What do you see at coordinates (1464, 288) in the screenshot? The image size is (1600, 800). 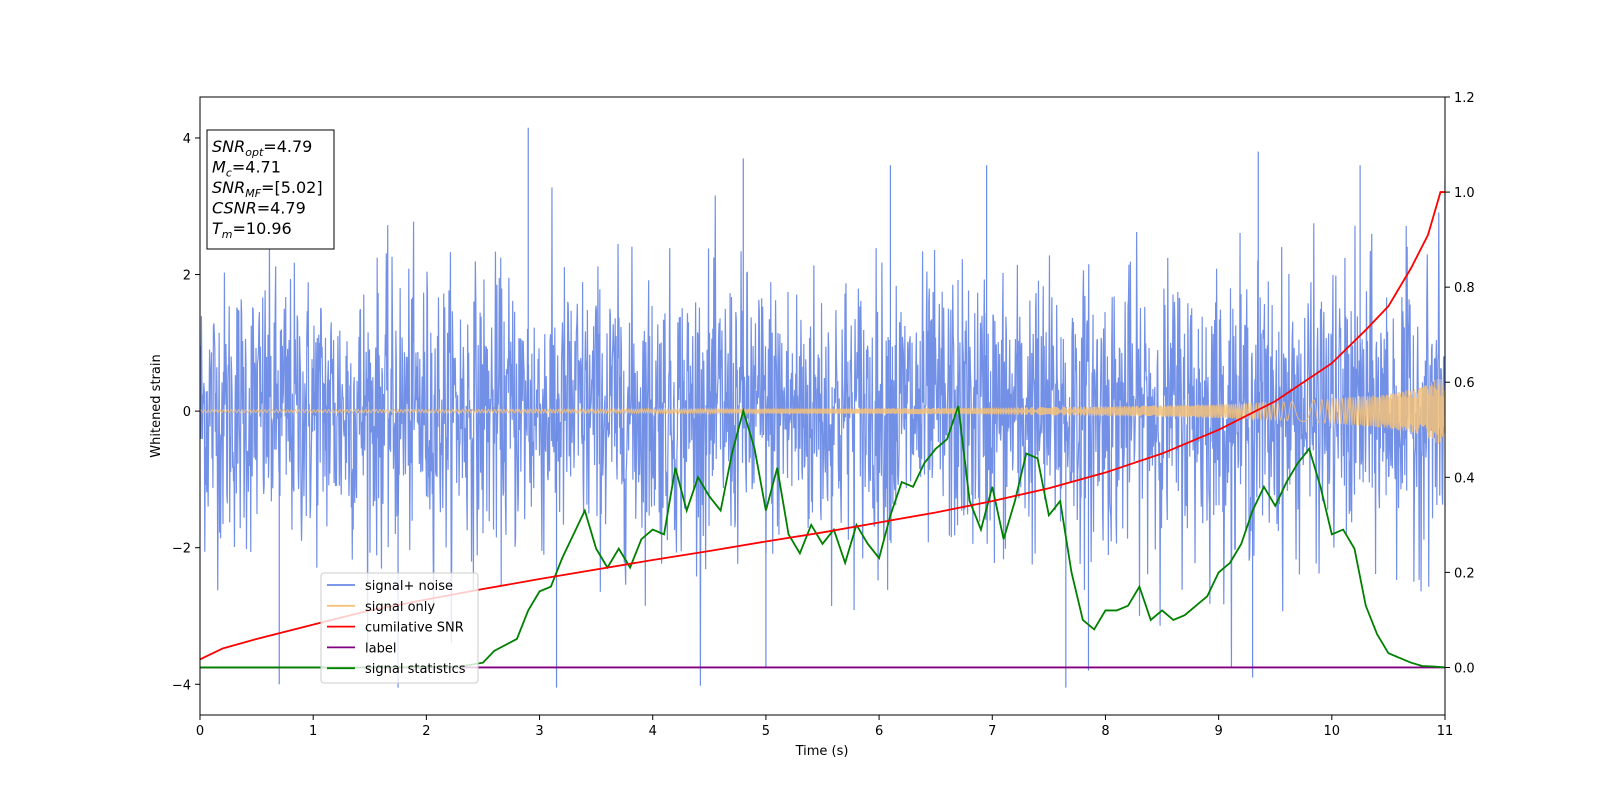 I see `y-right-tick-label: 0.8` at bounding box center [1464, 288].